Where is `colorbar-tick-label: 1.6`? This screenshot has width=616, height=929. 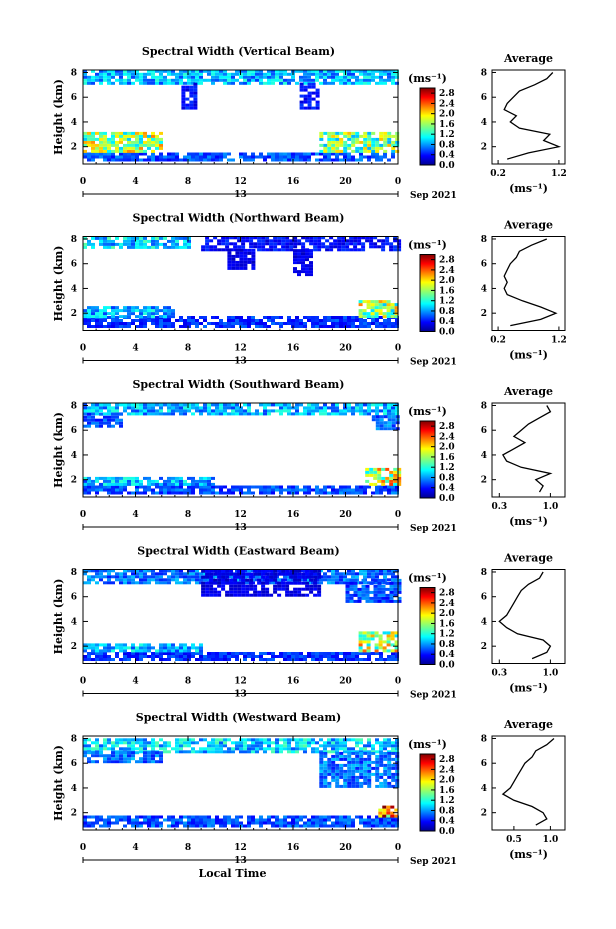
colorbar-tick-label: 1.6 is located at coordinates (447, 458).